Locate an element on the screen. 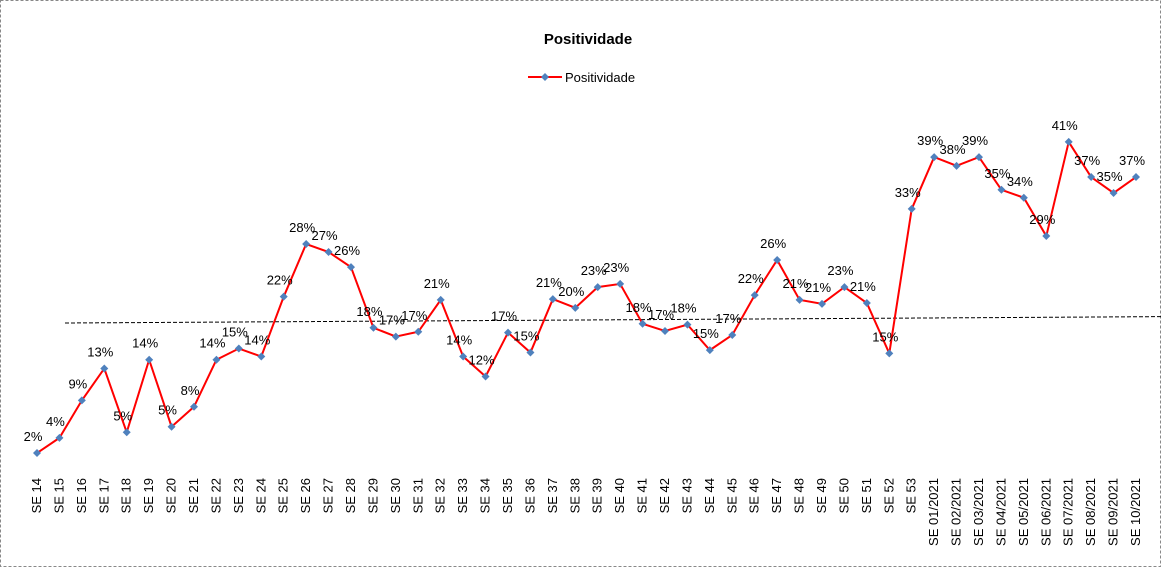 The image size is (1161, 567). data-label: 22% is located at coordinates (280, 280).